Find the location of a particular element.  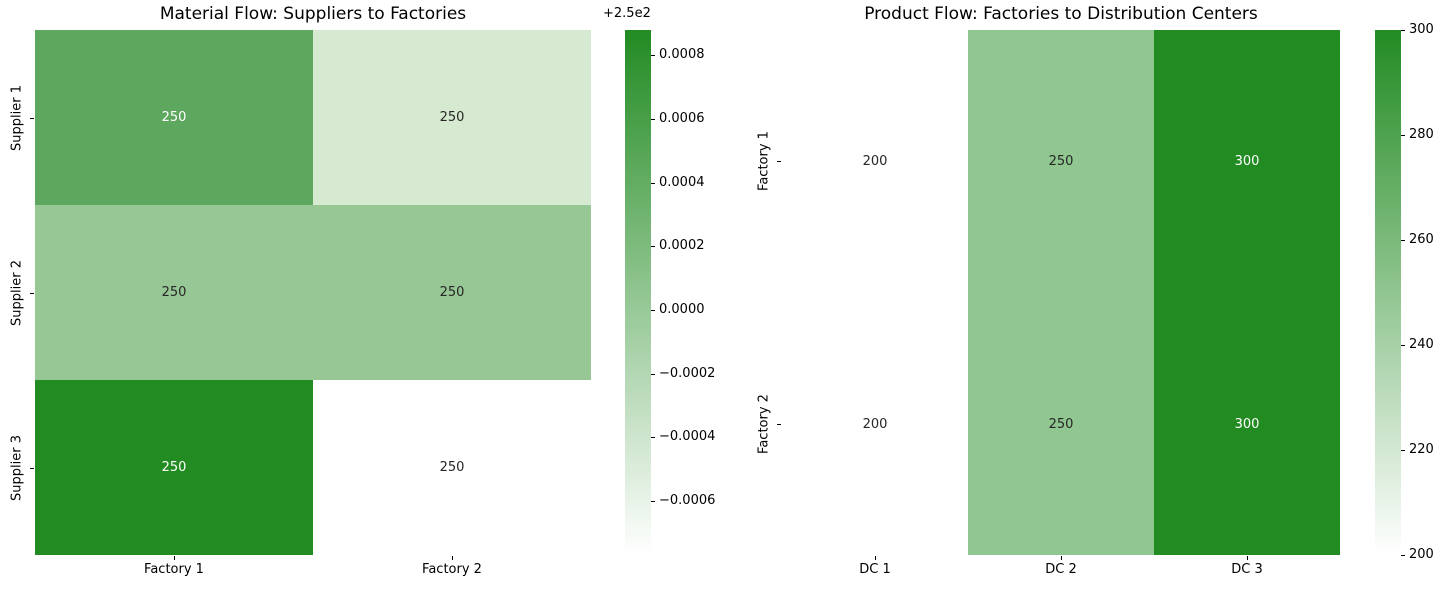

colorbar-tick-label: −0.0006 is located at coordinates (687, 500).